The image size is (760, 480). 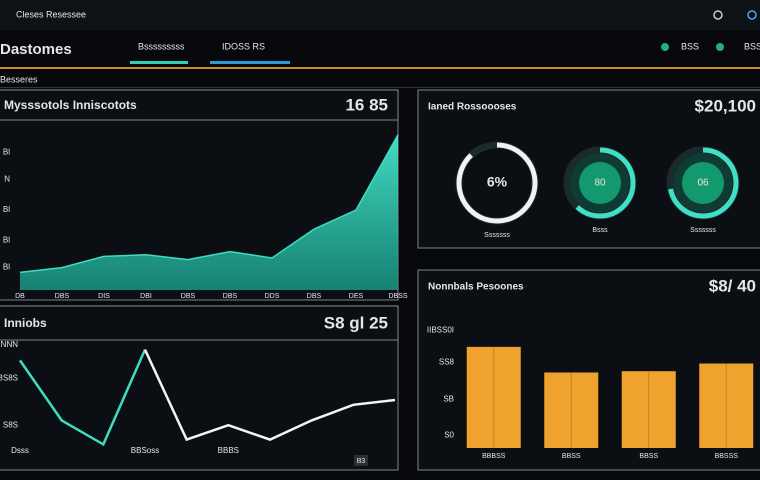 I want to click on tab: IDOSS RS, so click(x=243, y=46).